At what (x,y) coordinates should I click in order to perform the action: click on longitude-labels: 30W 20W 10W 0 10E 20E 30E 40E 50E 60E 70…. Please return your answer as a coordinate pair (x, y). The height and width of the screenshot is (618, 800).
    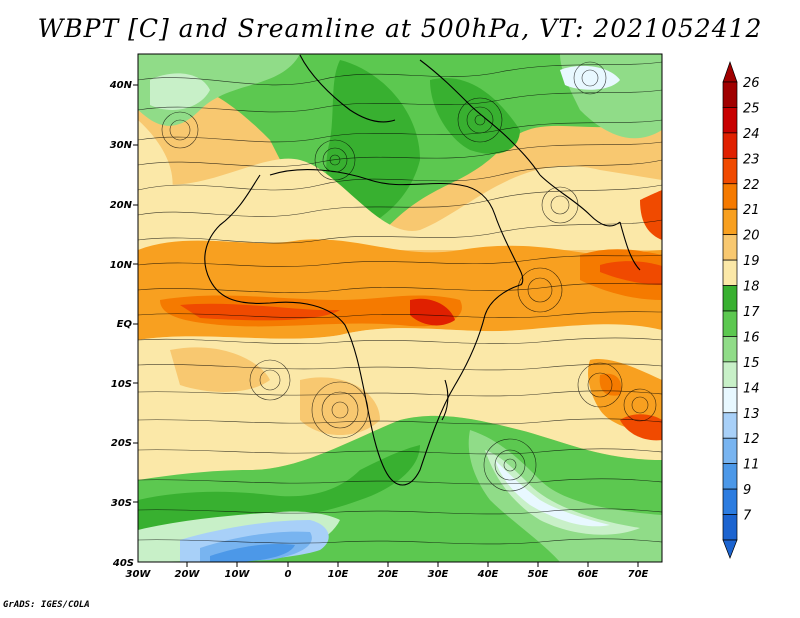
    Looking at the image, I should click on (387, 574).